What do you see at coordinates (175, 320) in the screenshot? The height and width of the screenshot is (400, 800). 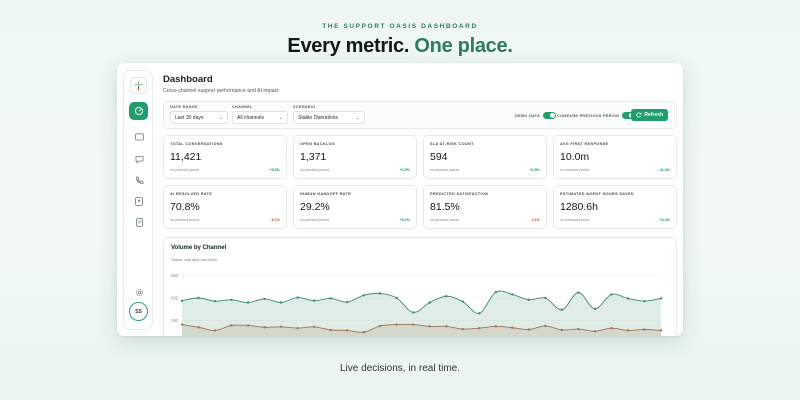 I see `y-tick-label: 150` at bounding box center [175, 320].